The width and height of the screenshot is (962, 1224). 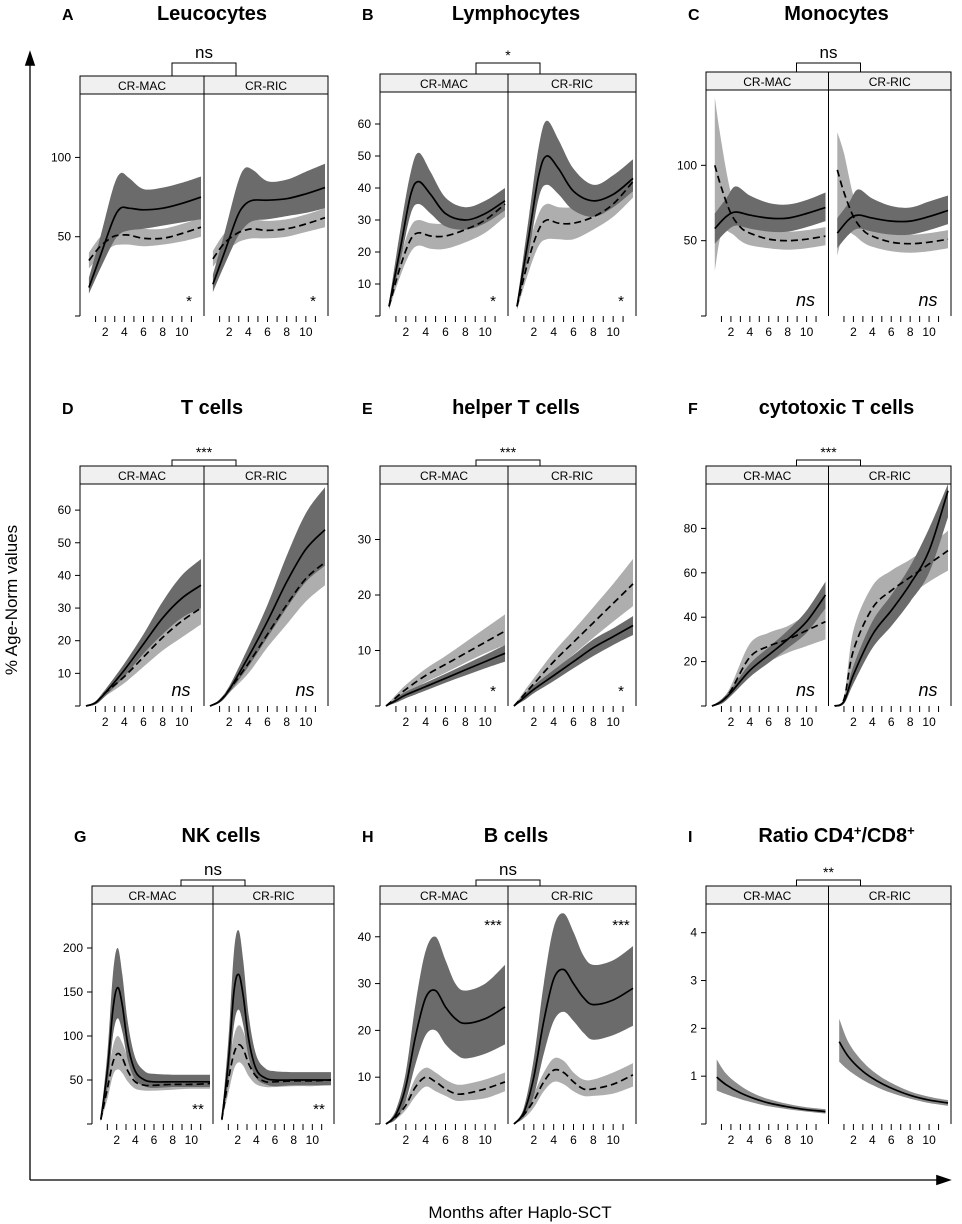 I want to click on facet-cr-ric: 2 4 6 8 10 ***, so click(x=573, y=1030).